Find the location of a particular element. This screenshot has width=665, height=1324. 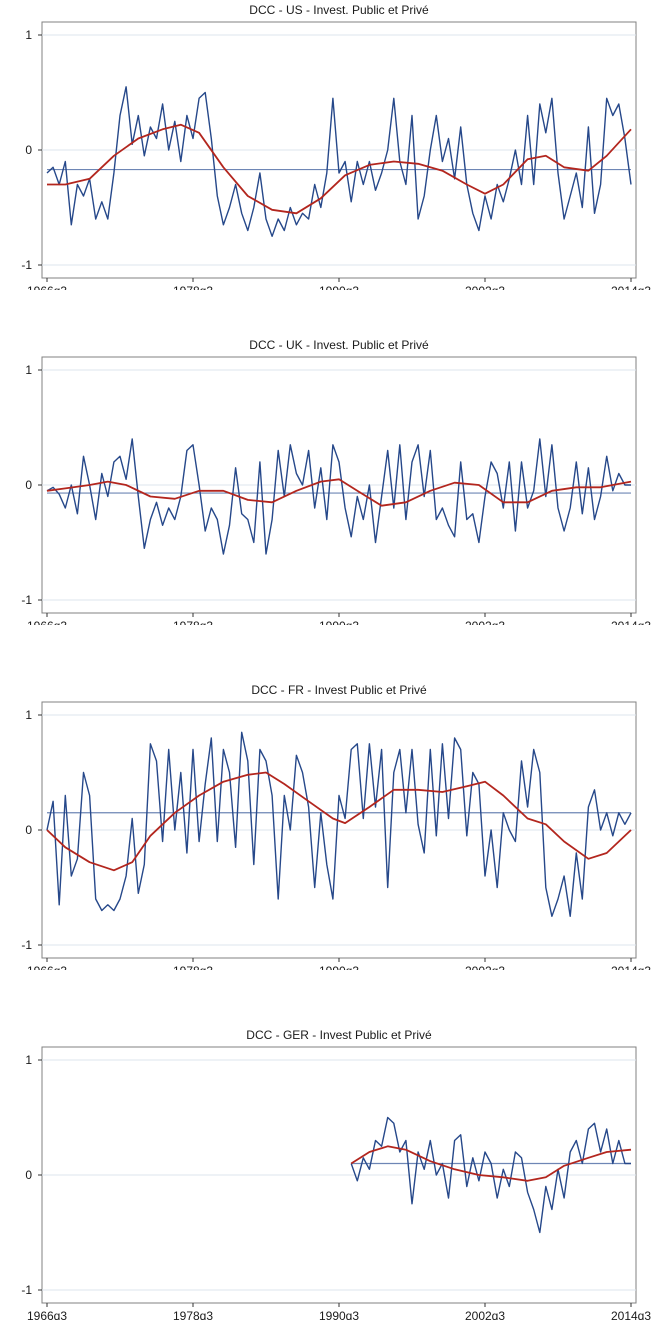

chart-title: DCC - FR - Invest Public et Privé is located at coordinates (339, 690).